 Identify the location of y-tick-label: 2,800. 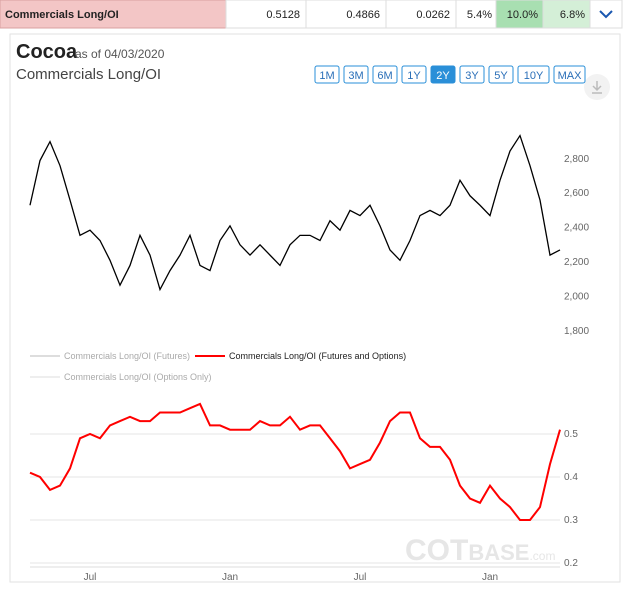
(576, 159).